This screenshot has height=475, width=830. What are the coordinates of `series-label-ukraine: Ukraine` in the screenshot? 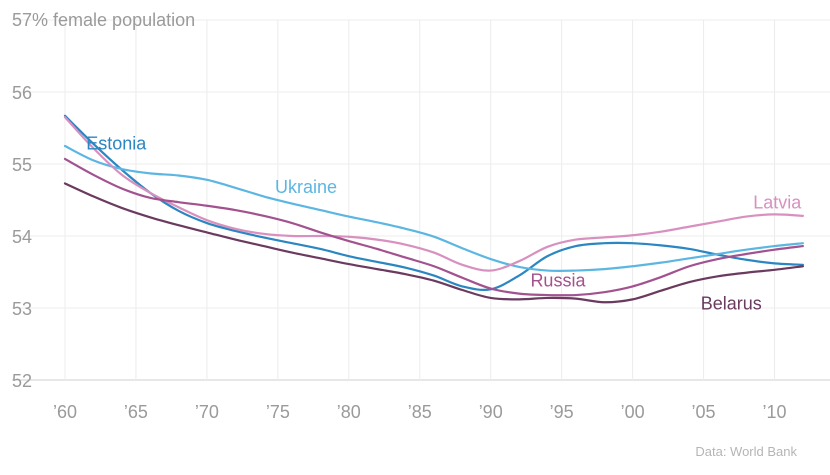 It's located at (306, 187).